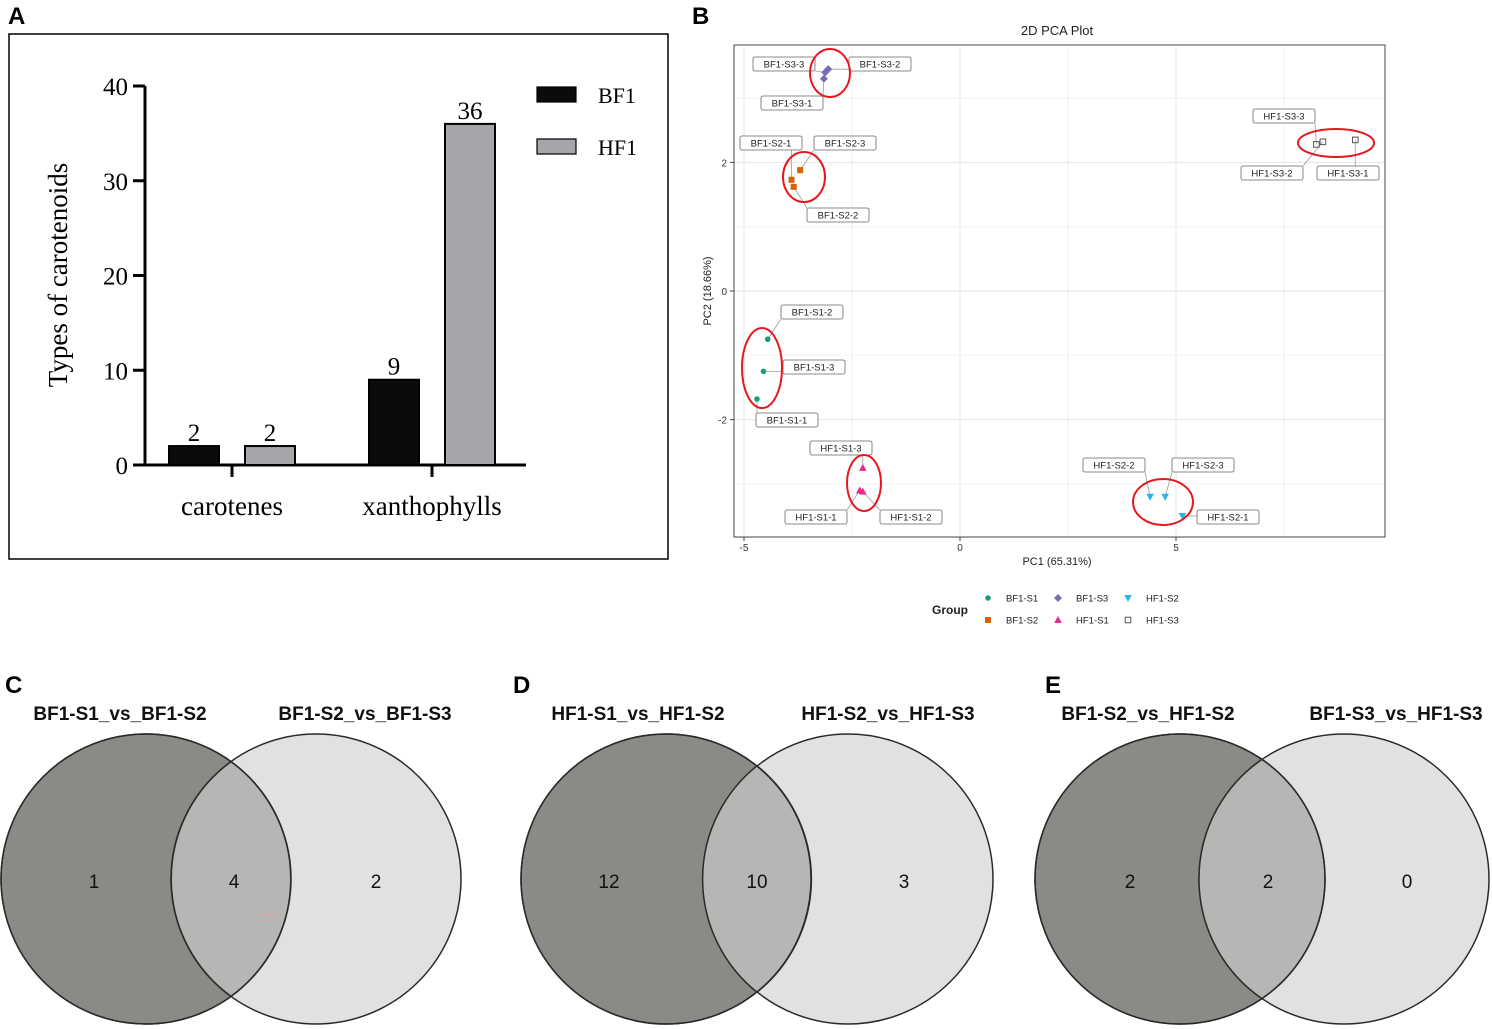 Image resolution: width=1492 pixels, height=1029 pixels. What do you see at coordinates (234, 882) in the screenshot?
I see `venn-c-overlap-count: 4` at bounding box center [234, 882].